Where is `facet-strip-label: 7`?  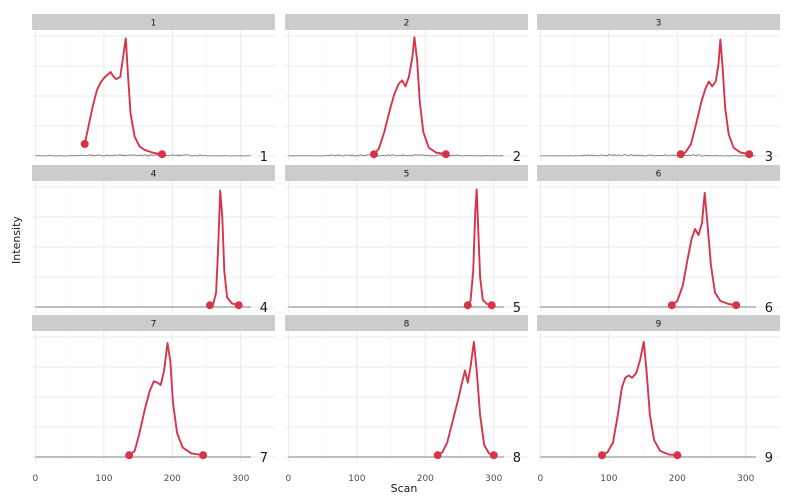
facet-strip-label: 7 is located at coordinates (154, 325).